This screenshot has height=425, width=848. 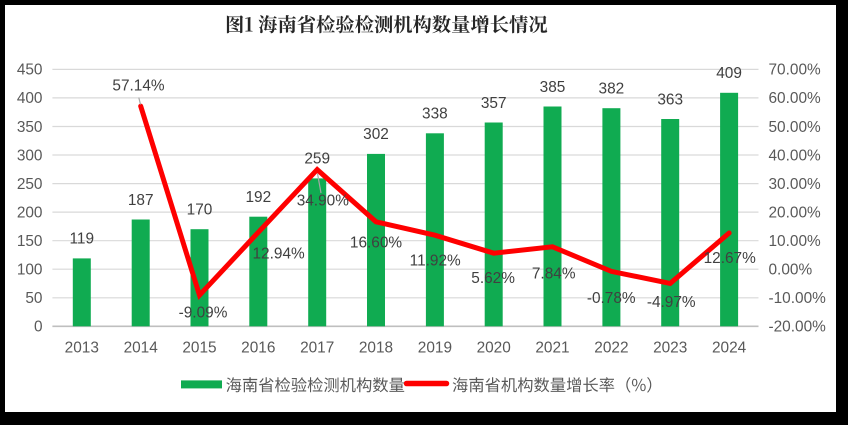 I want to click on svg-text: 10.00%, so click(x=795, y=241).